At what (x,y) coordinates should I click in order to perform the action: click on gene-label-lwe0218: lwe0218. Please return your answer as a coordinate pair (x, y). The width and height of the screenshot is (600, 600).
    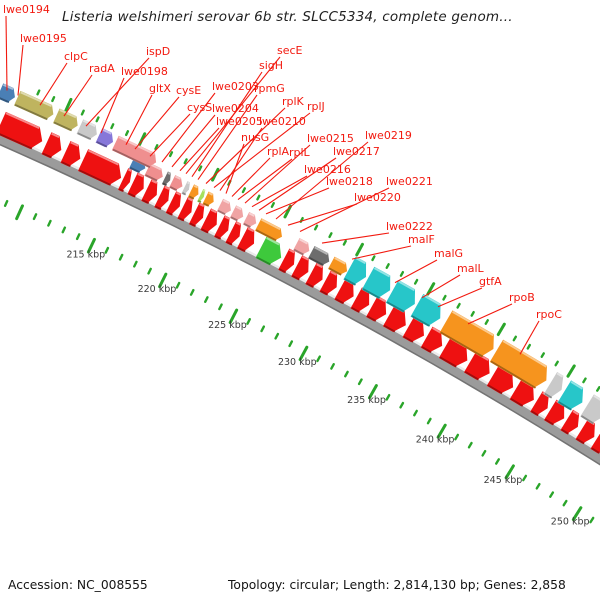
    Looking at the image, I should click on (349, 181).